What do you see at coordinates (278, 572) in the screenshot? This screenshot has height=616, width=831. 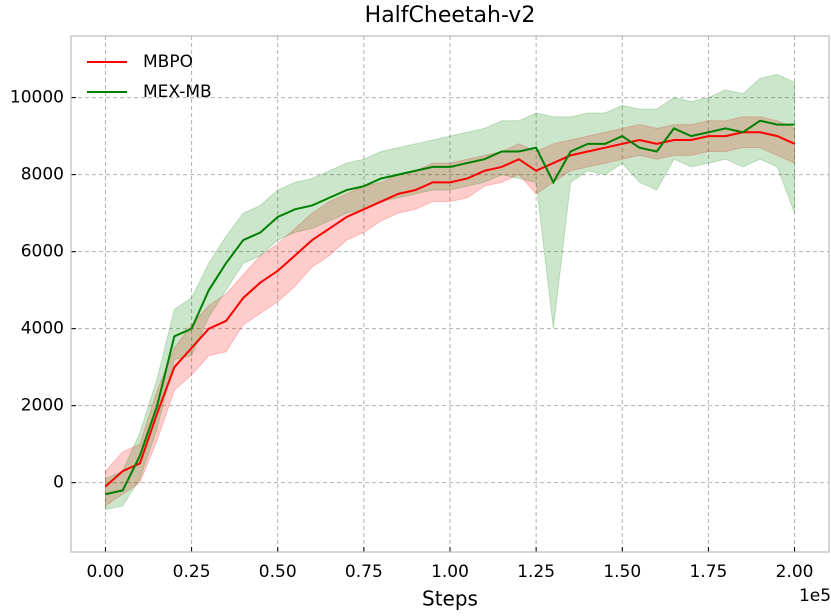 I see `x-tick-label: 0.50` at bounding box center [278, 572].